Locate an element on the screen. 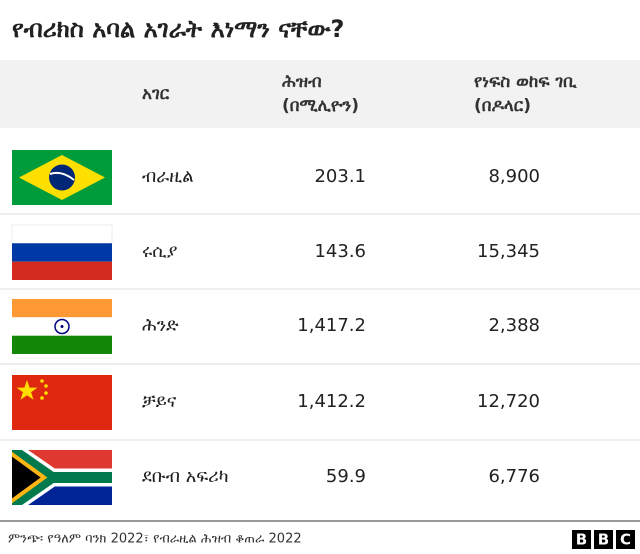 The height and width of the screenshot is (554, 640). flag-brazil is located at coordinates (62, 177).